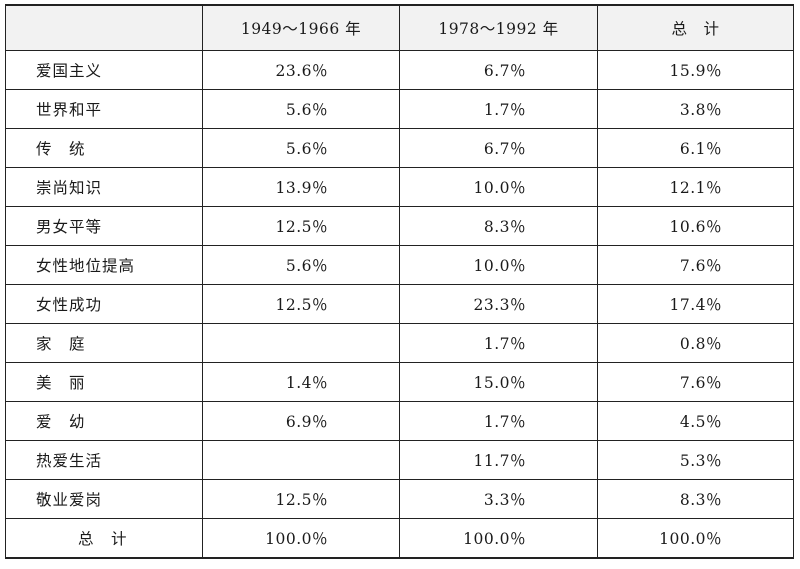  What do you see at coordinates (301, 27) in the screenshot?
I see `header-cell-period-1949-1966: 1949～1966 年` at bounding box center [301, 27].